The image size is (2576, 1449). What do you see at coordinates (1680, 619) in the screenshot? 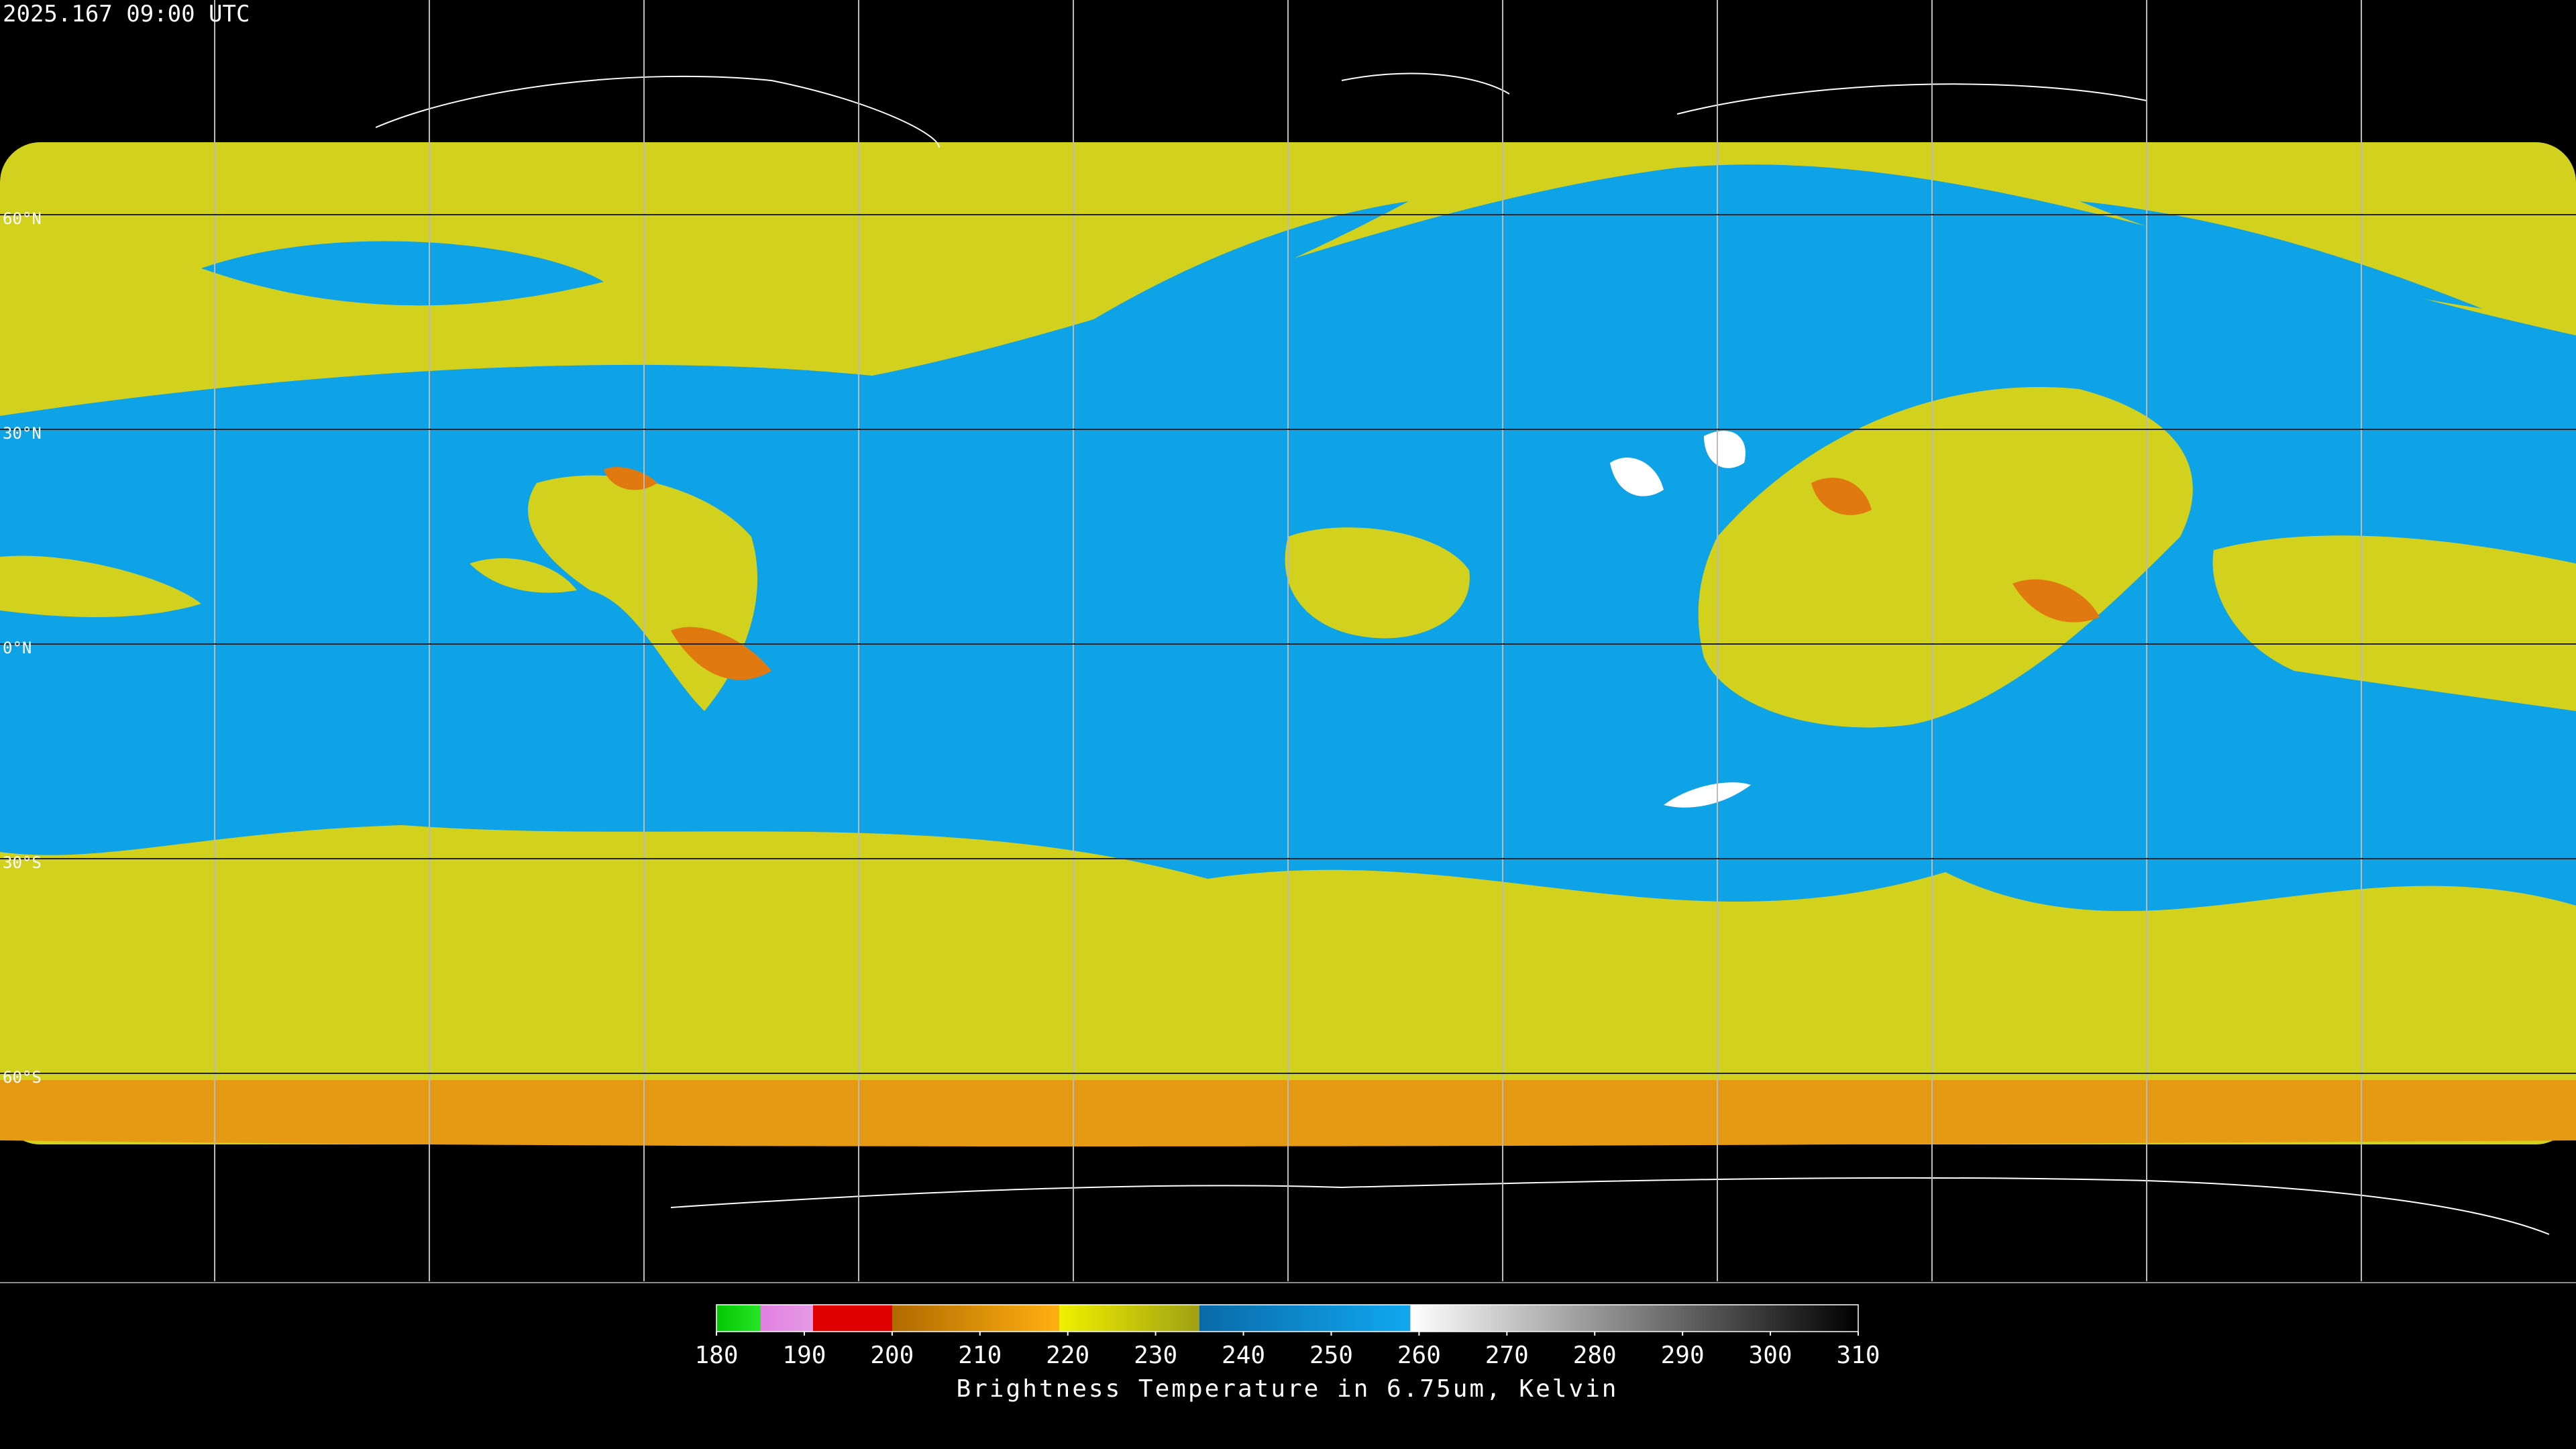
I see `warm-spot` at bounding box center [1680, 619].